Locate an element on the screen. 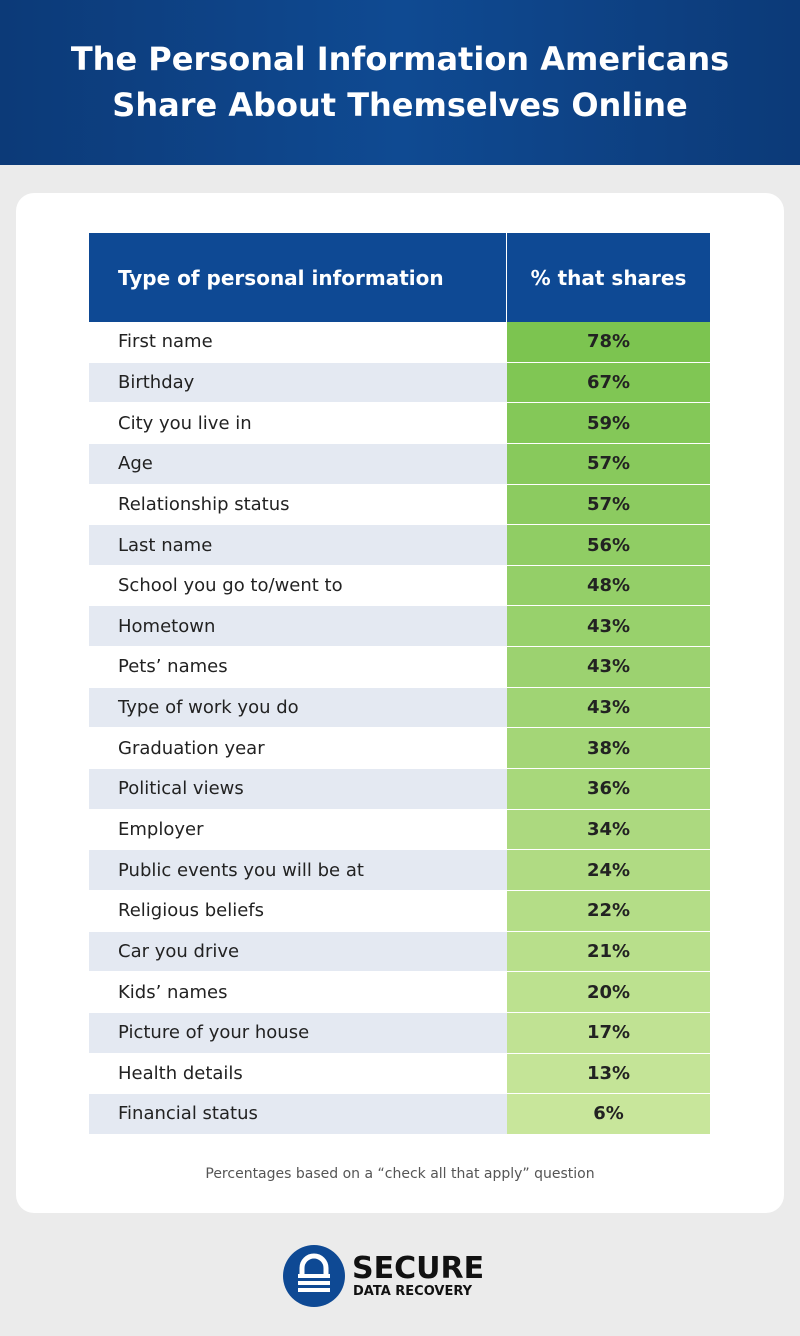  table-row: School you go to/went to 48% is located at coordinates (399, 586).